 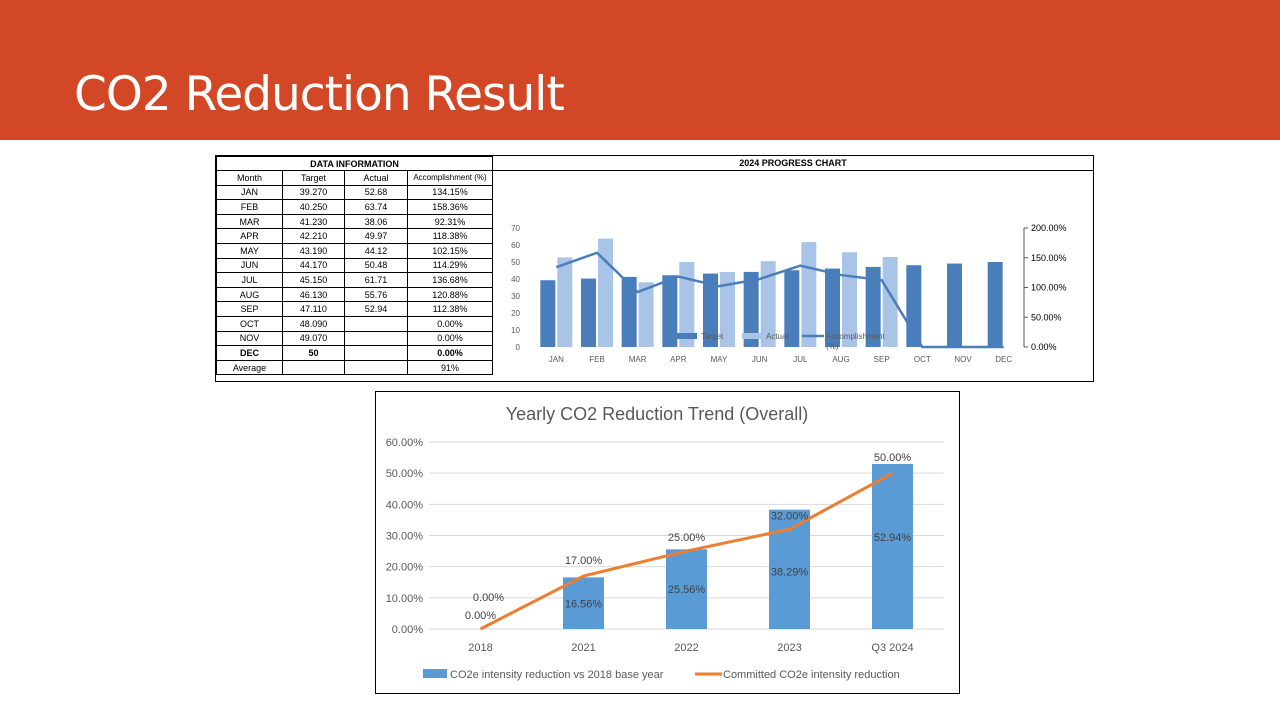 What do you see at coordinates (892, 546) in the screenshot?
I see `trend-bar` at bounding box center [892, 546].